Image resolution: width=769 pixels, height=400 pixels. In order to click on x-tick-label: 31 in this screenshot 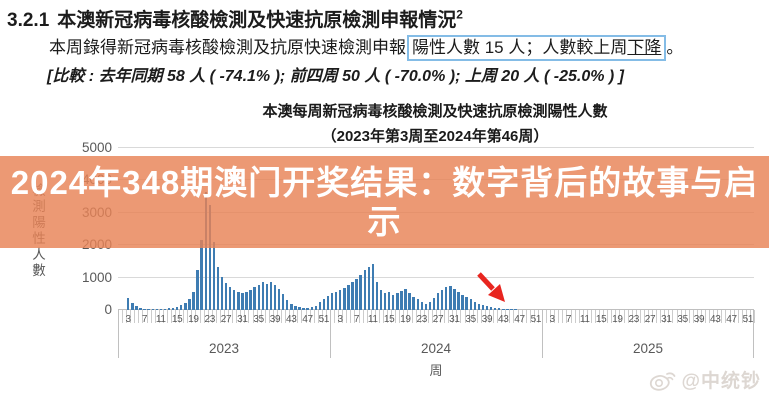, I will do `click(242, 319)`.